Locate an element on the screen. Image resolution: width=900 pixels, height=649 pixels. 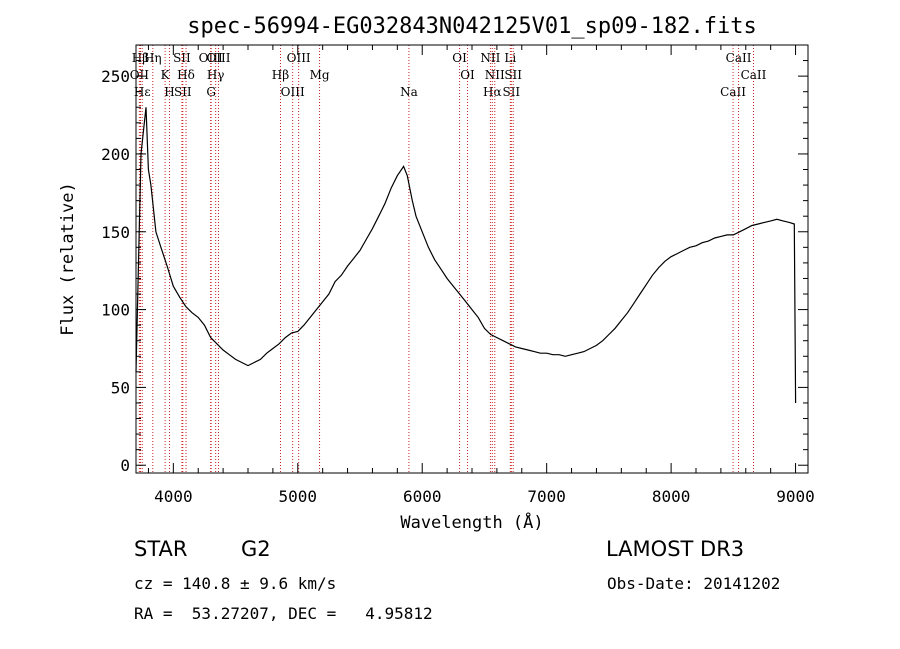
line-label-20: Hα is located at coordinates (492, 92).